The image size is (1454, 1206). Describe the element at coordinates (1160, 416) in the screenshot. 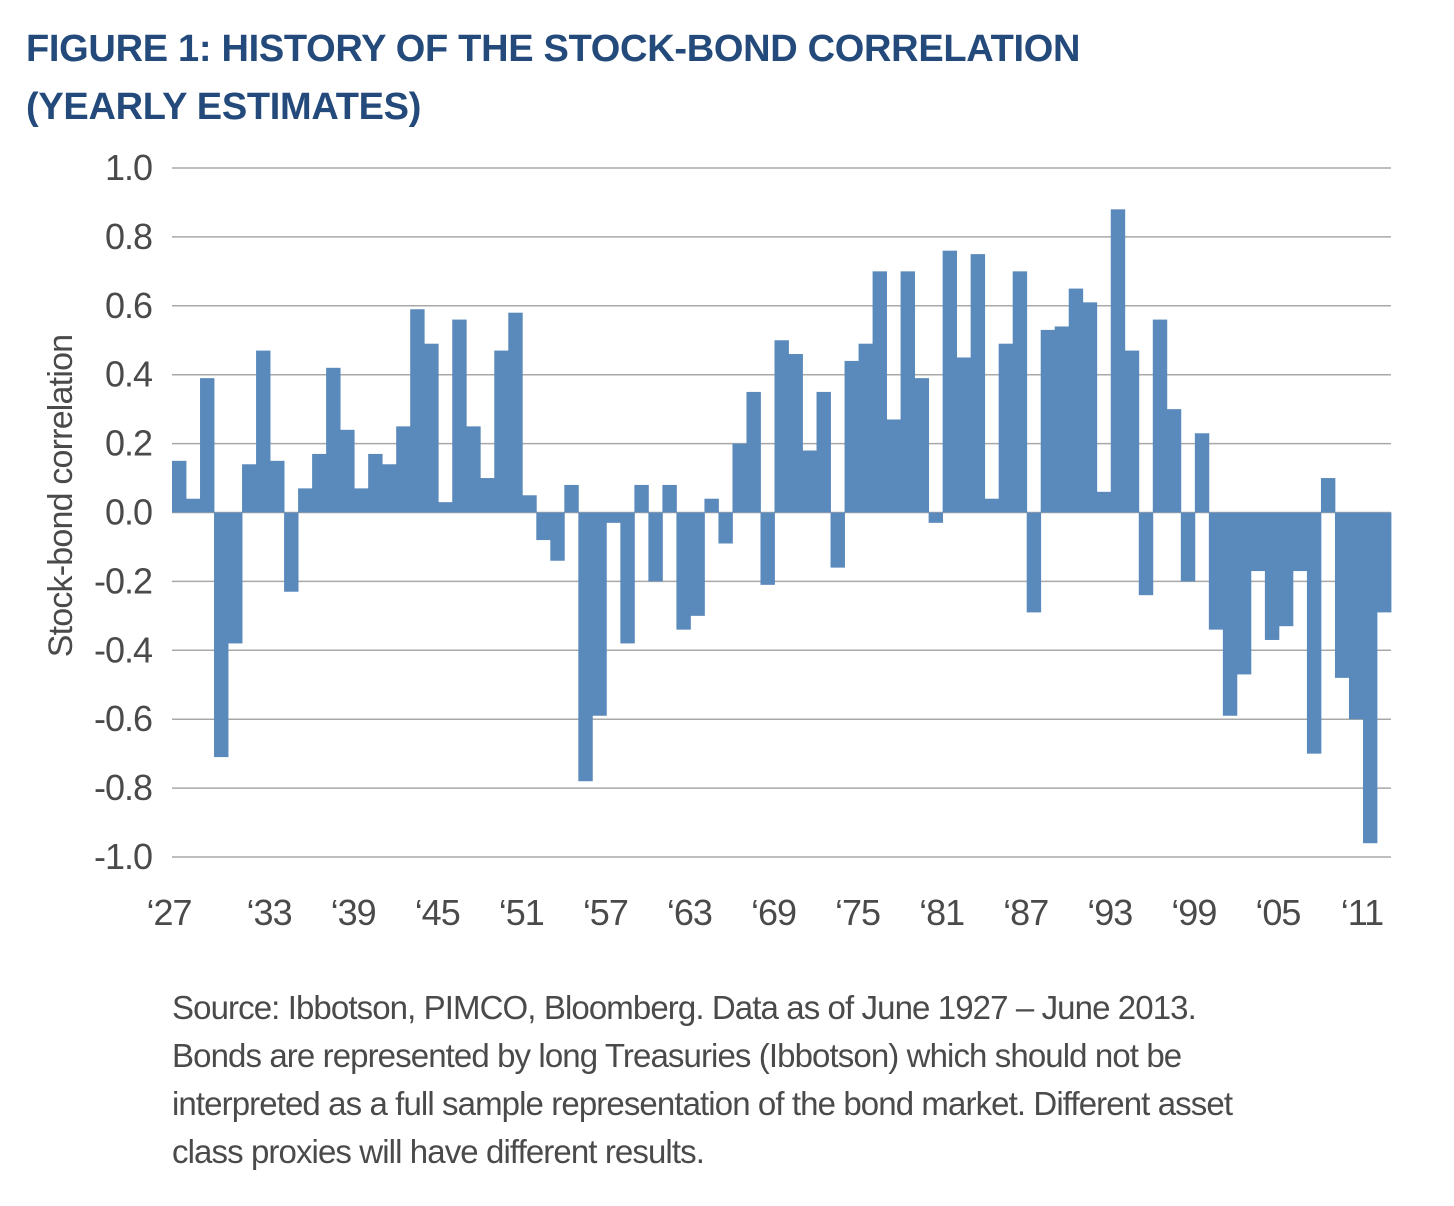

I see `bar-1997` at that location.